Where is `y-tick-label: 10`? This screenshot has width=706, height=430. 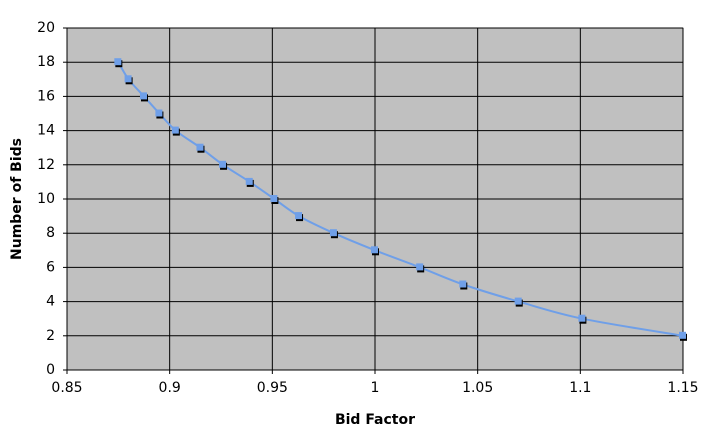 y-tick-label: 10 is located at coordinates (46, 199).